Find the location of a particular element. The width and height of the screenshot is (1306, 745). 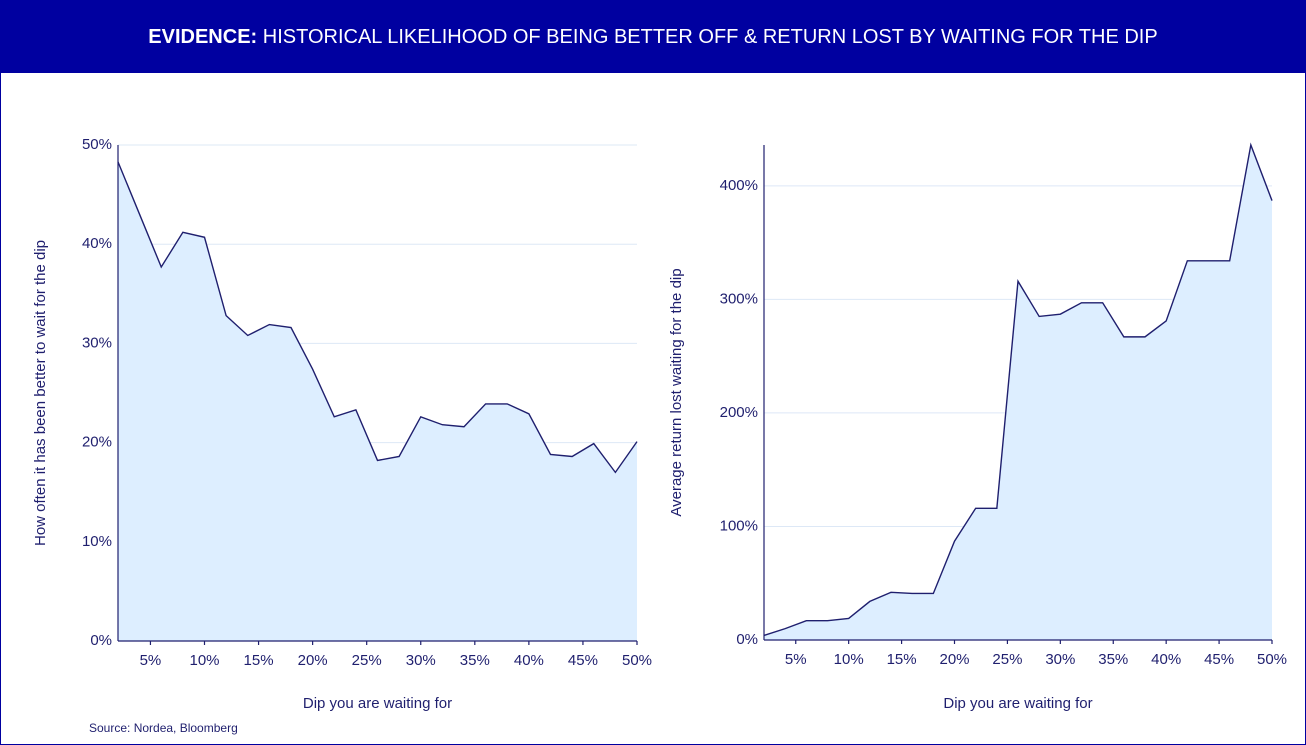

y-tick-label: 30% is located at coordinates (97, 342).